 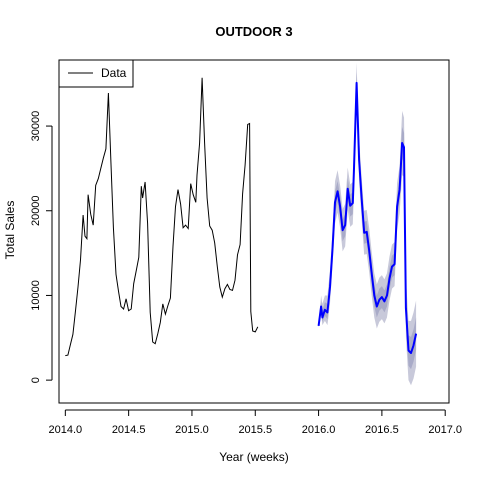 What do you see at coordinates (192, 430) in the screenshot?
I see `x-tick-label: 2015.0` at bounding box center [192, 430].